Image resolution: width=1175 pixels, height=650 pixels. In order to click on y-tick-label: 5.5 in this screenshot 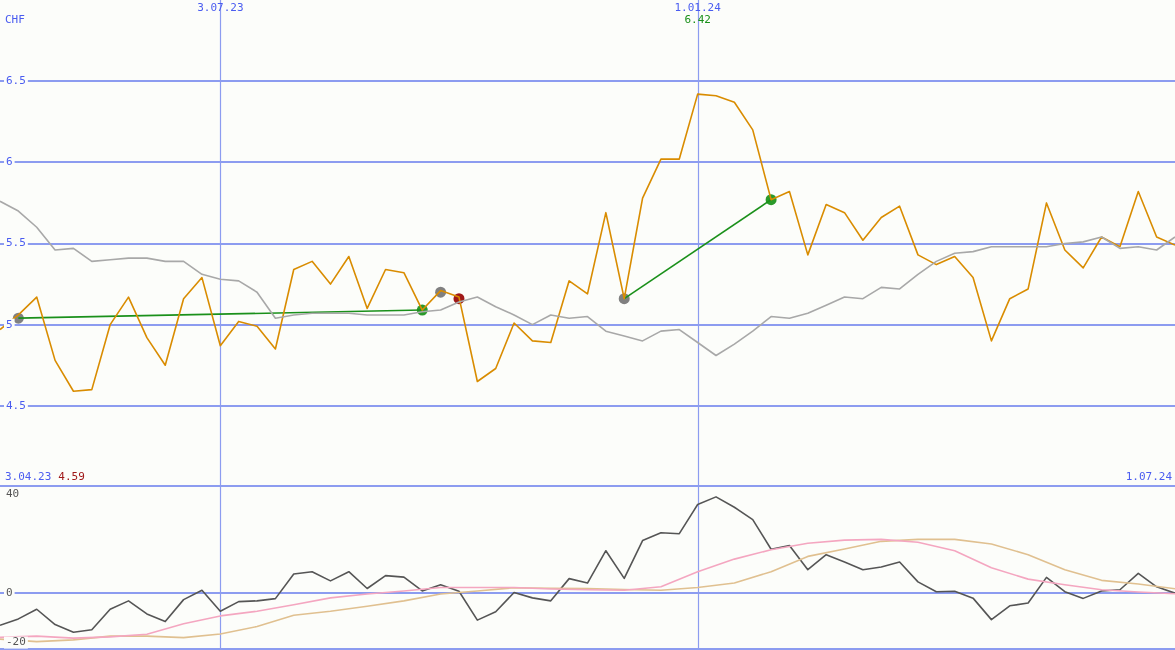, I will do `click(16, 243)`.